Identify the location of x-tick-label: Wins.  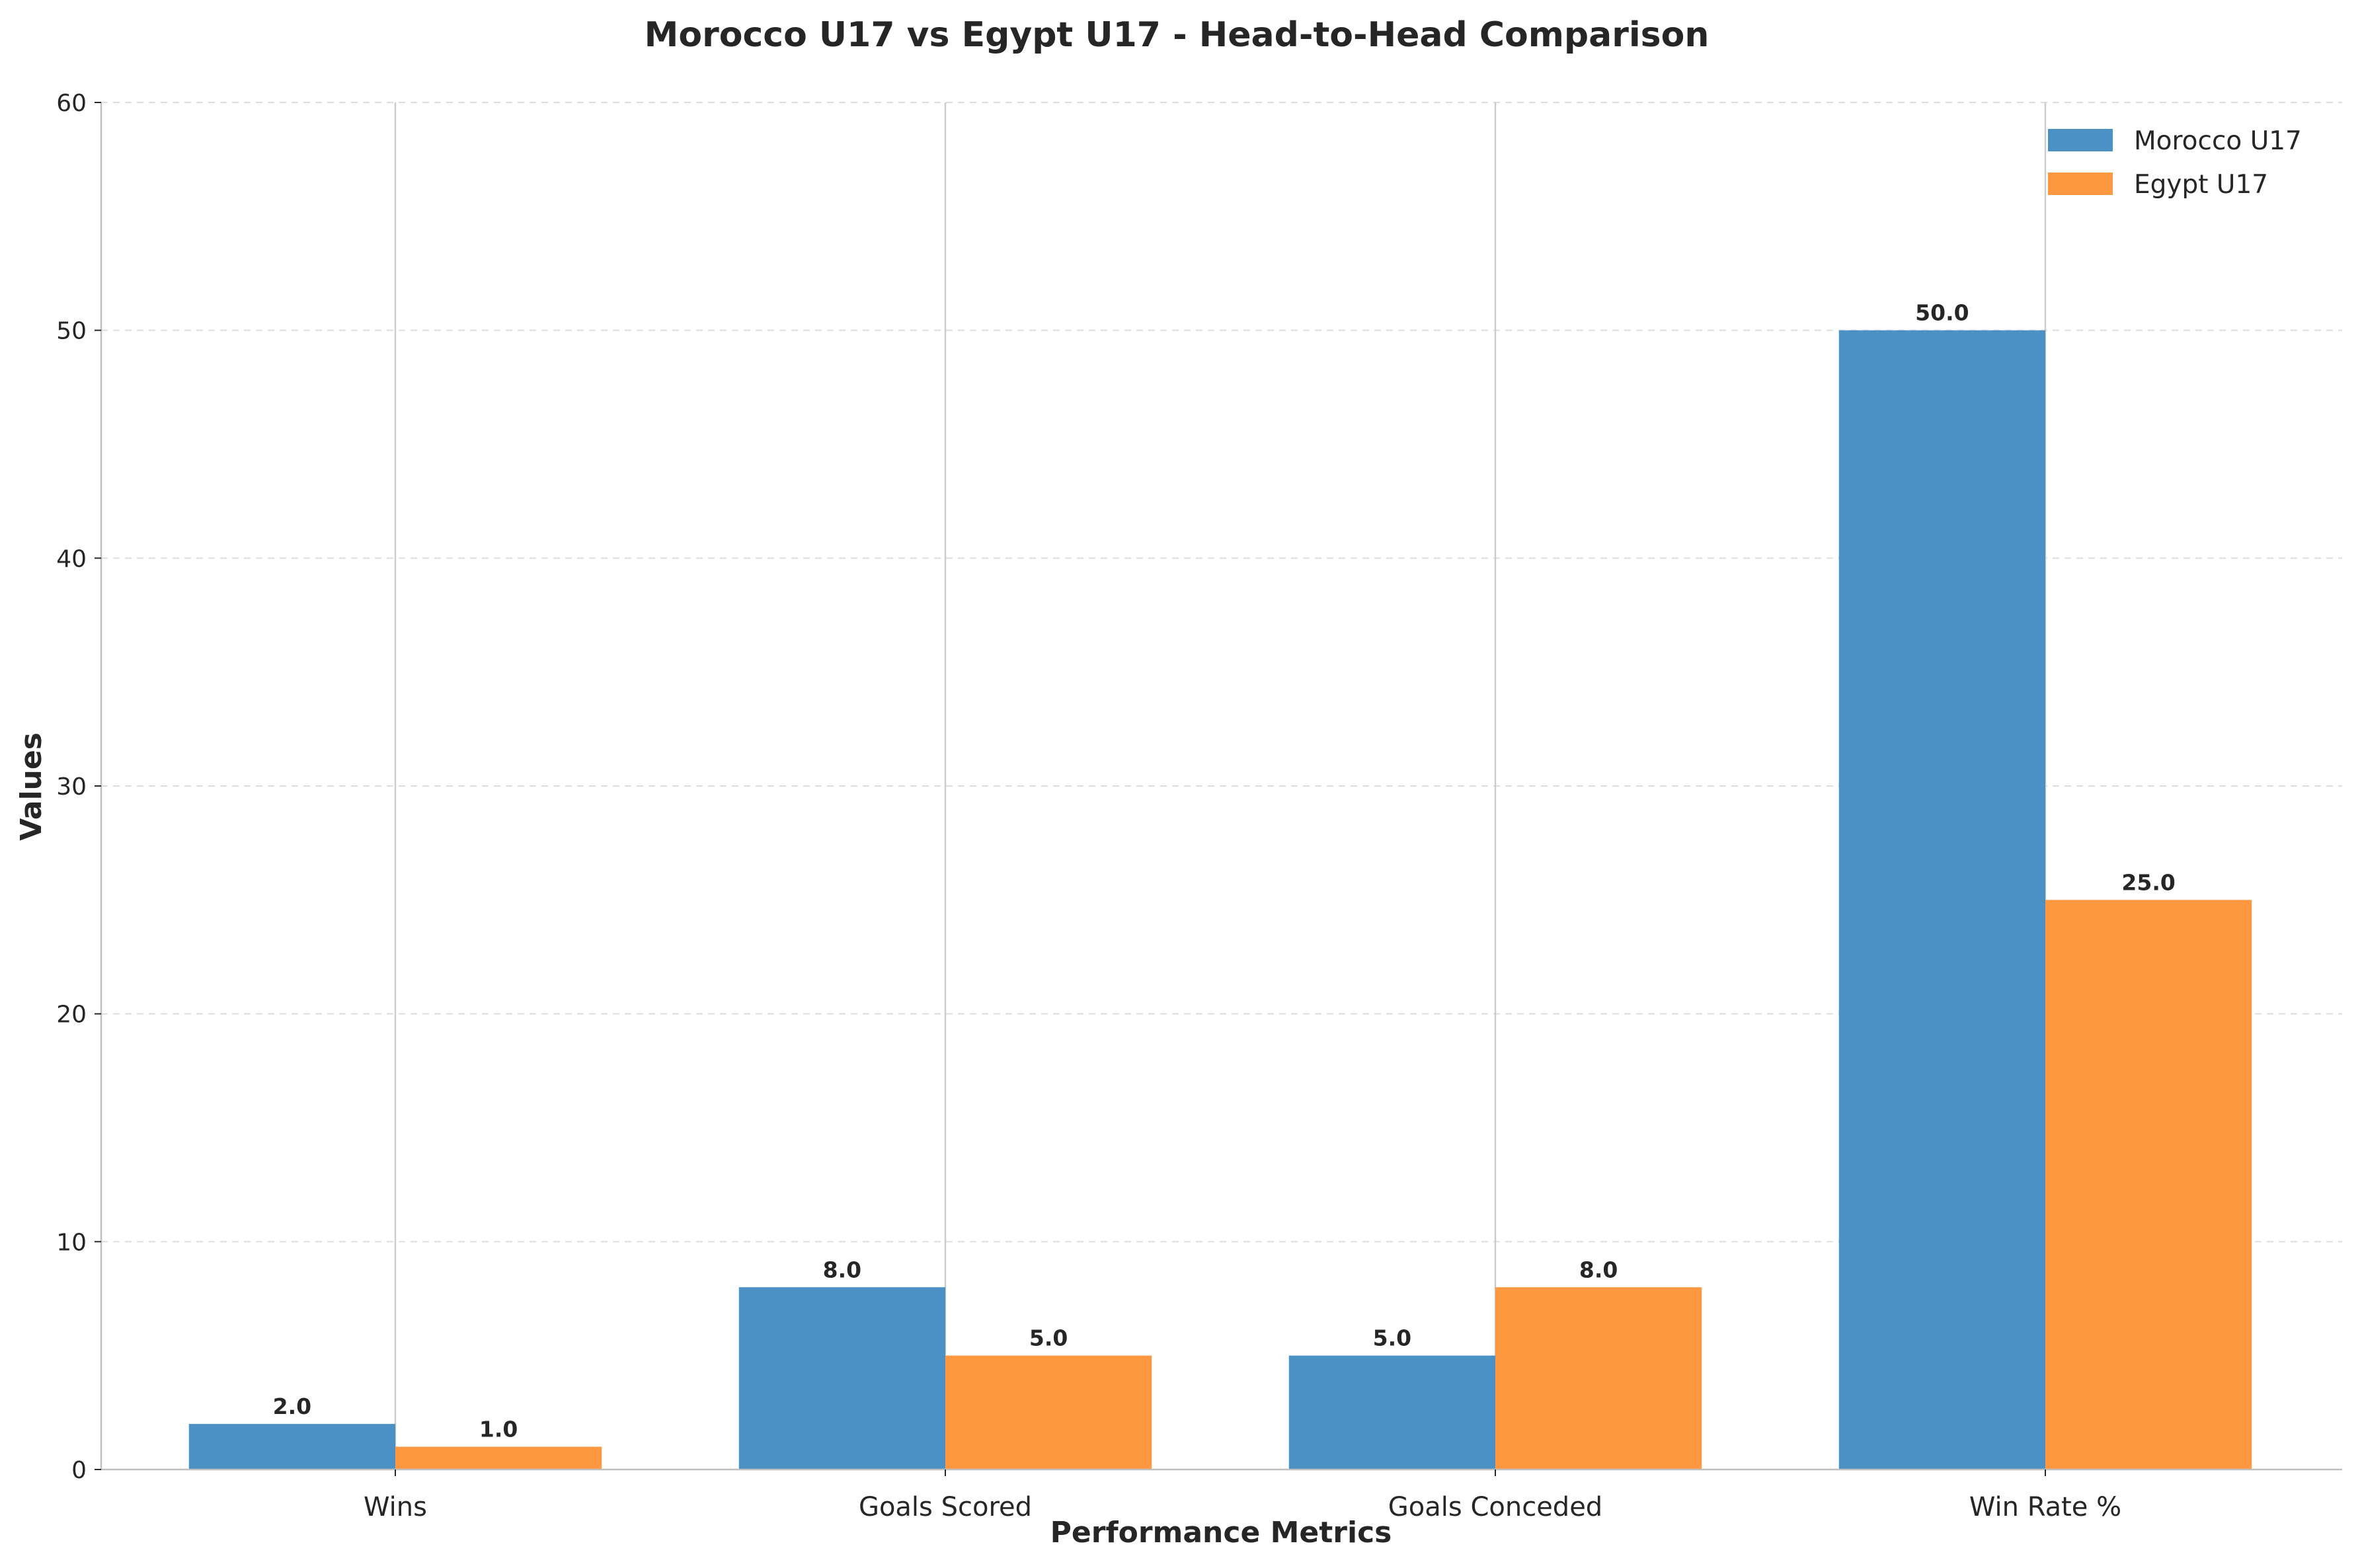
(395, 1507).